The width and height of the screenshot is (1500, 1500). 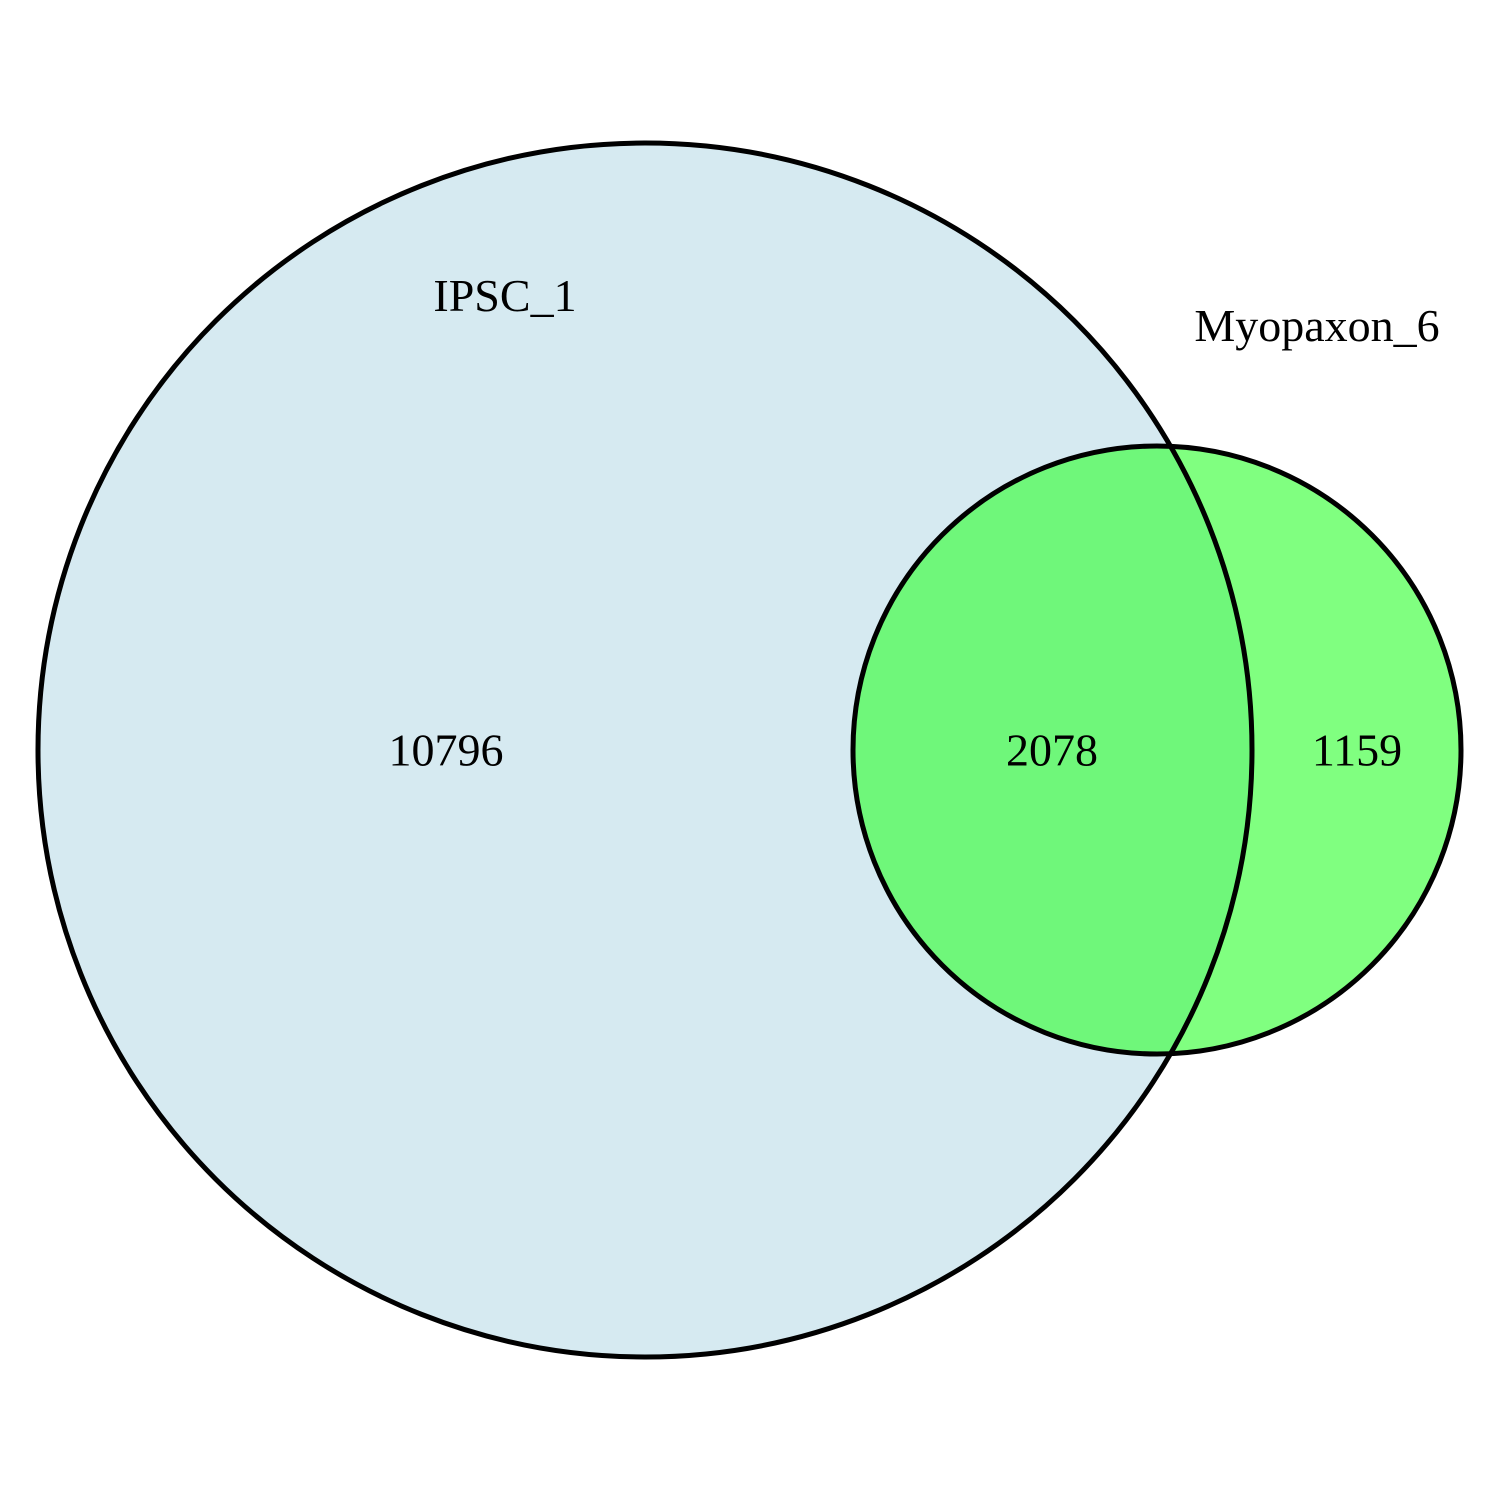 What do you see at coordinates (1357, 750) in the screenshot?
I see `count-myopaxon-only: 1159` at bounding box center [1357, 750].